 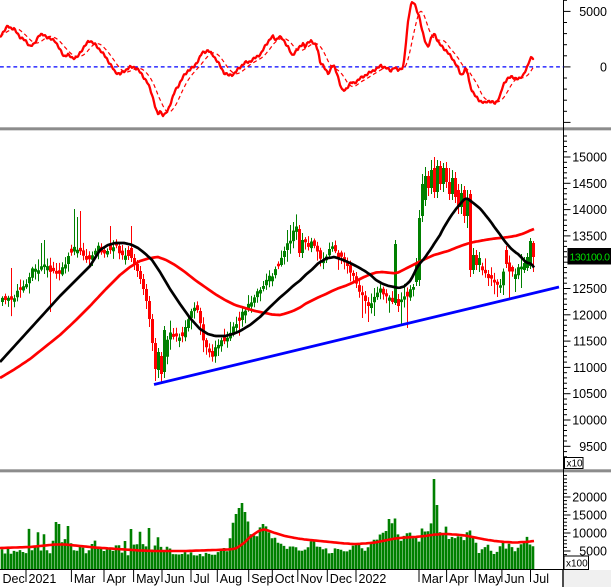 I want to click on svg-text: 12000, so click(x=589, y=315).